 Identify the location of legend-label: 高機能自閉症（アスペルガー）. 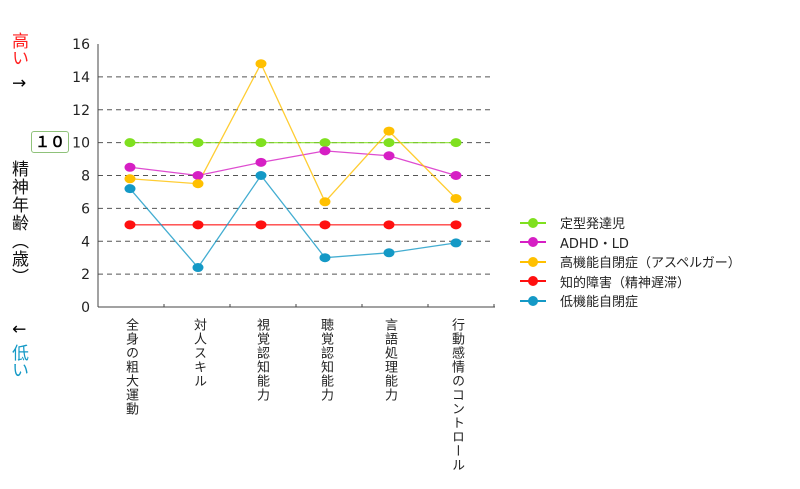
(650, 264).